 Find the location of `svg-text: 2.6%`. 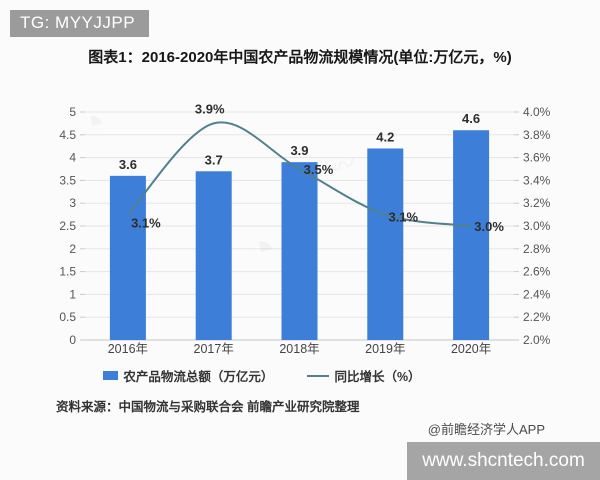

svg-text: 2.6% is located at coordinates (537, 272).